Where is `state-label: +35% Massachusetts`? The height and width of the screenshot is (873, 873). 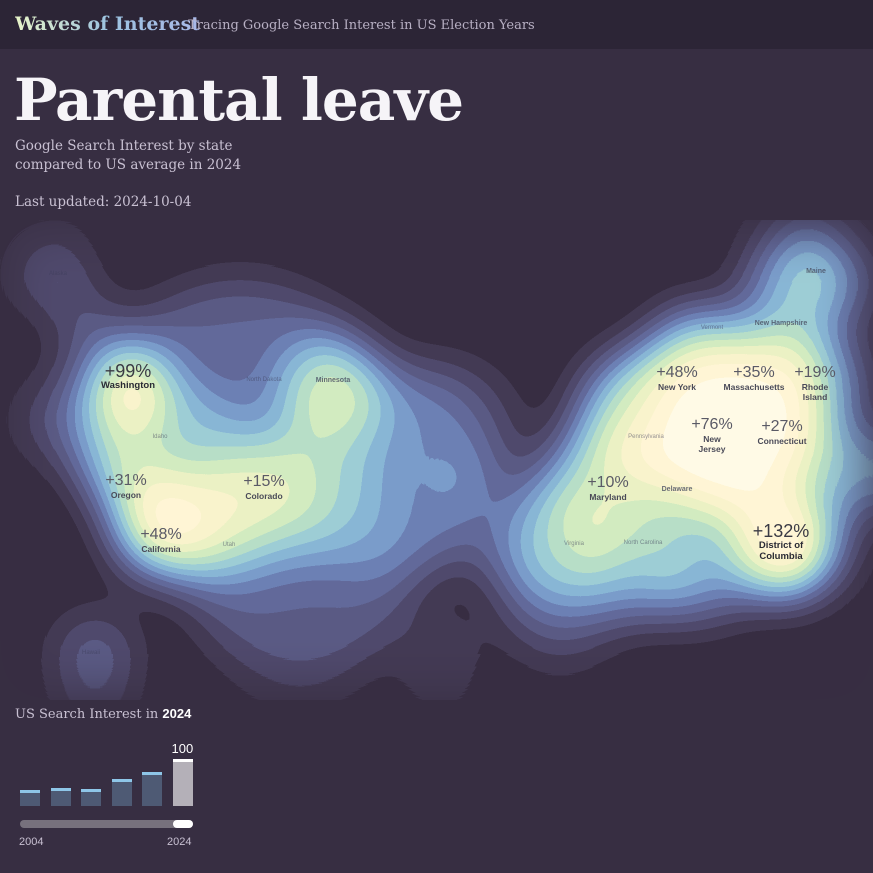 state-label: +35% Massachusetts is located at coordinates (754, 378).